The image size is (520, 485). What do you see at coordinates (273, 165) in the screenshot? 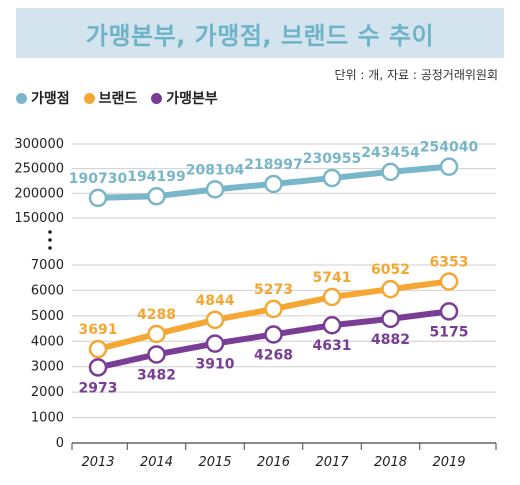
I see `data-label: 218997` at bounding box center [273, 165].